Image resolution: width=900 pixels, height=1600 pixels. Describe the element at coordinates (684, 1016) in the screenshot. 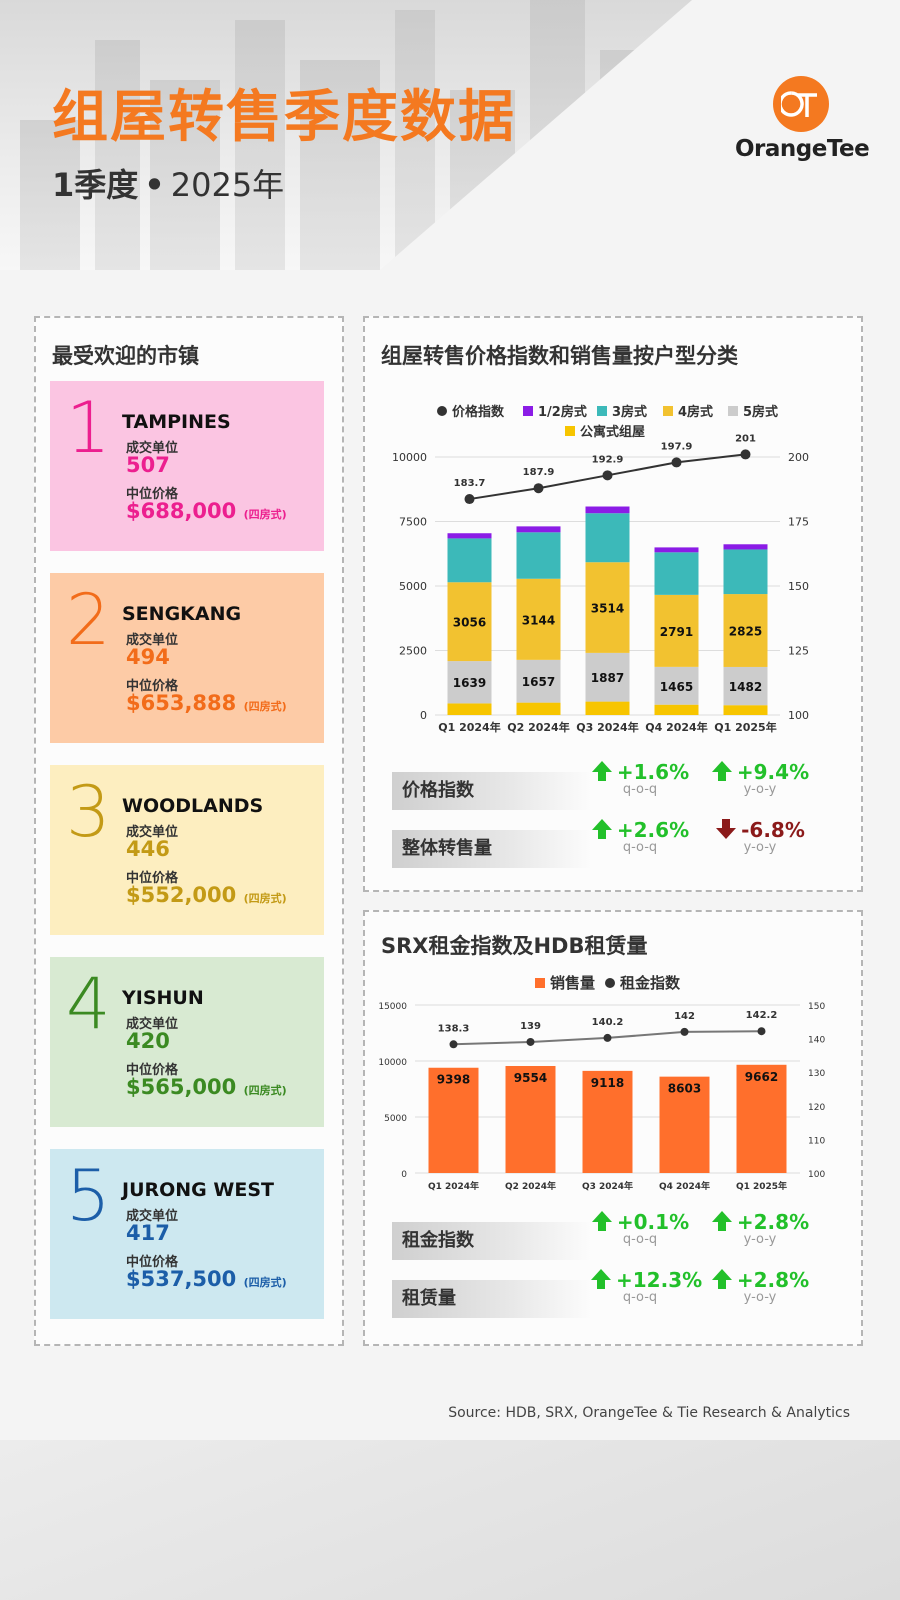

I see `line-data-label: 142` at that location.